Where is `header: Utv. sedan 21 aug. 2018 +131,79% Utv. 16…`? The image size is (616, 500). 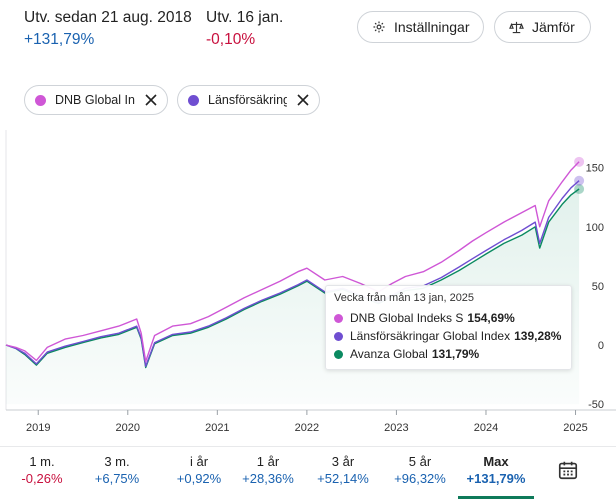
header: Utv. sedan 21 aug. 2018 +131,79% Utv. 16… is located at coordinates (308, 30).